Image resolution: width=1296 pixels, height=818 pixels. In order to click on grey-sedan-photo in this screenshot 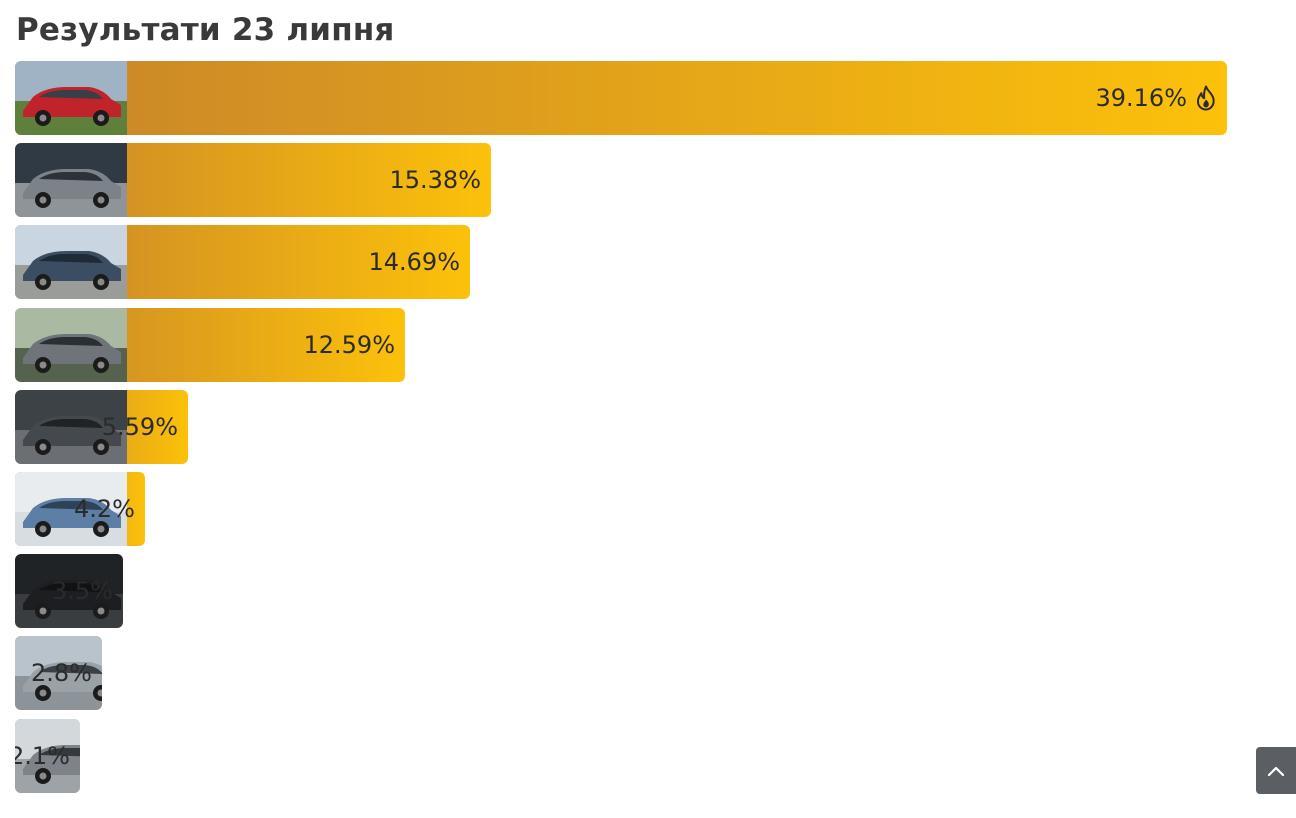, I will do `click(71, 180)`.